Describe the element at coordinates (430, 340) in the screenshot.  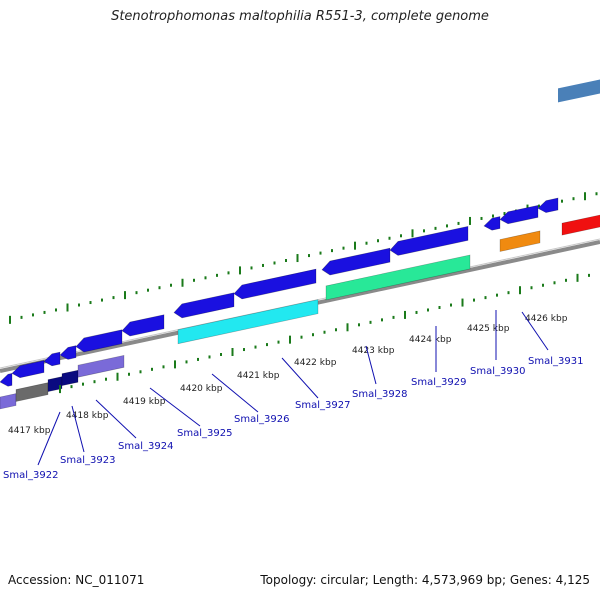
I see `ruler-label: 4424 kbp` at that location.